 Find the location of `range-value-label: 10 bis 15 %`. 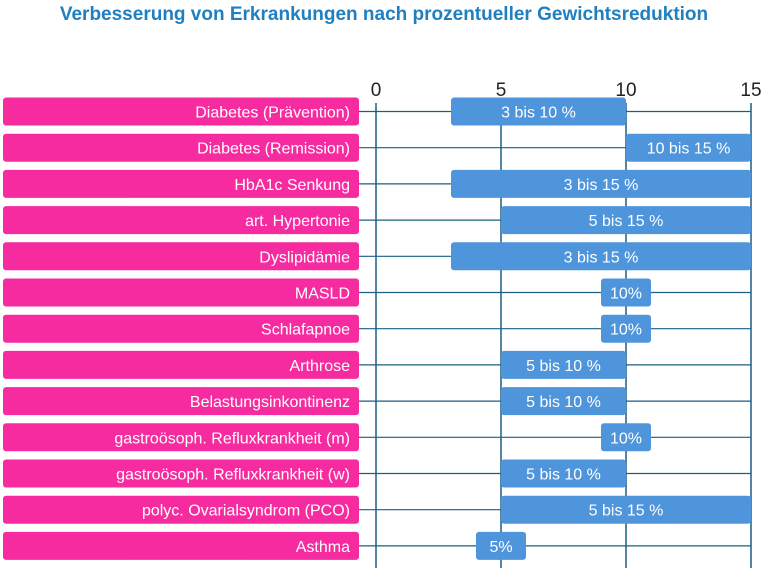

range-value-label: 10 bis 15 % is located at coordinates (689, 149).